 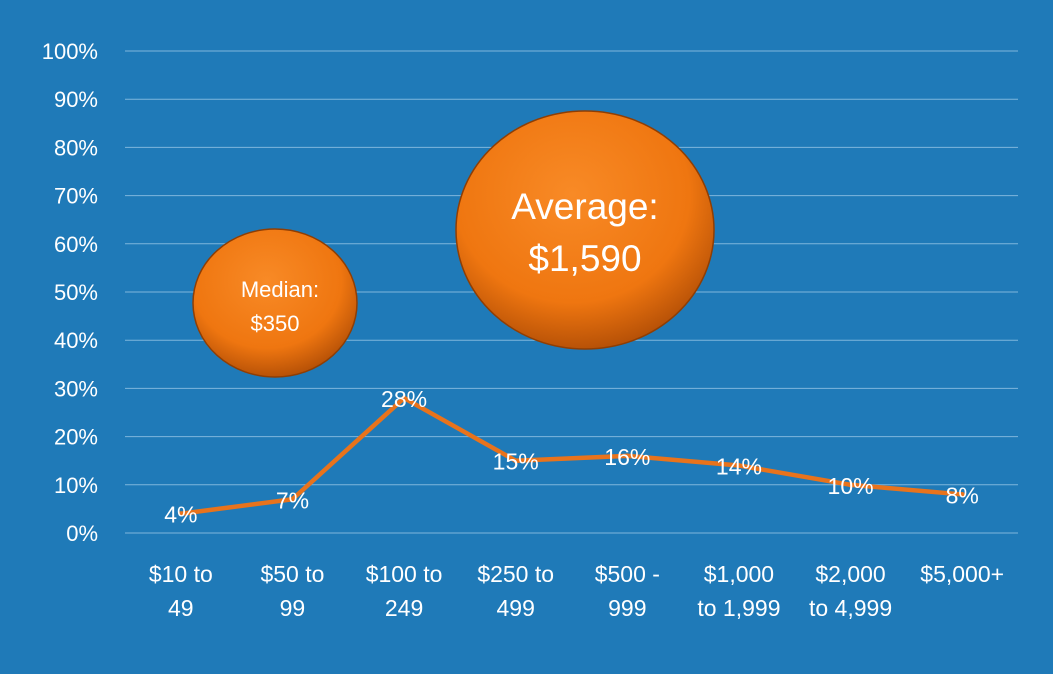 I want to click on data-label: 8%, so click(x=962, y=495).